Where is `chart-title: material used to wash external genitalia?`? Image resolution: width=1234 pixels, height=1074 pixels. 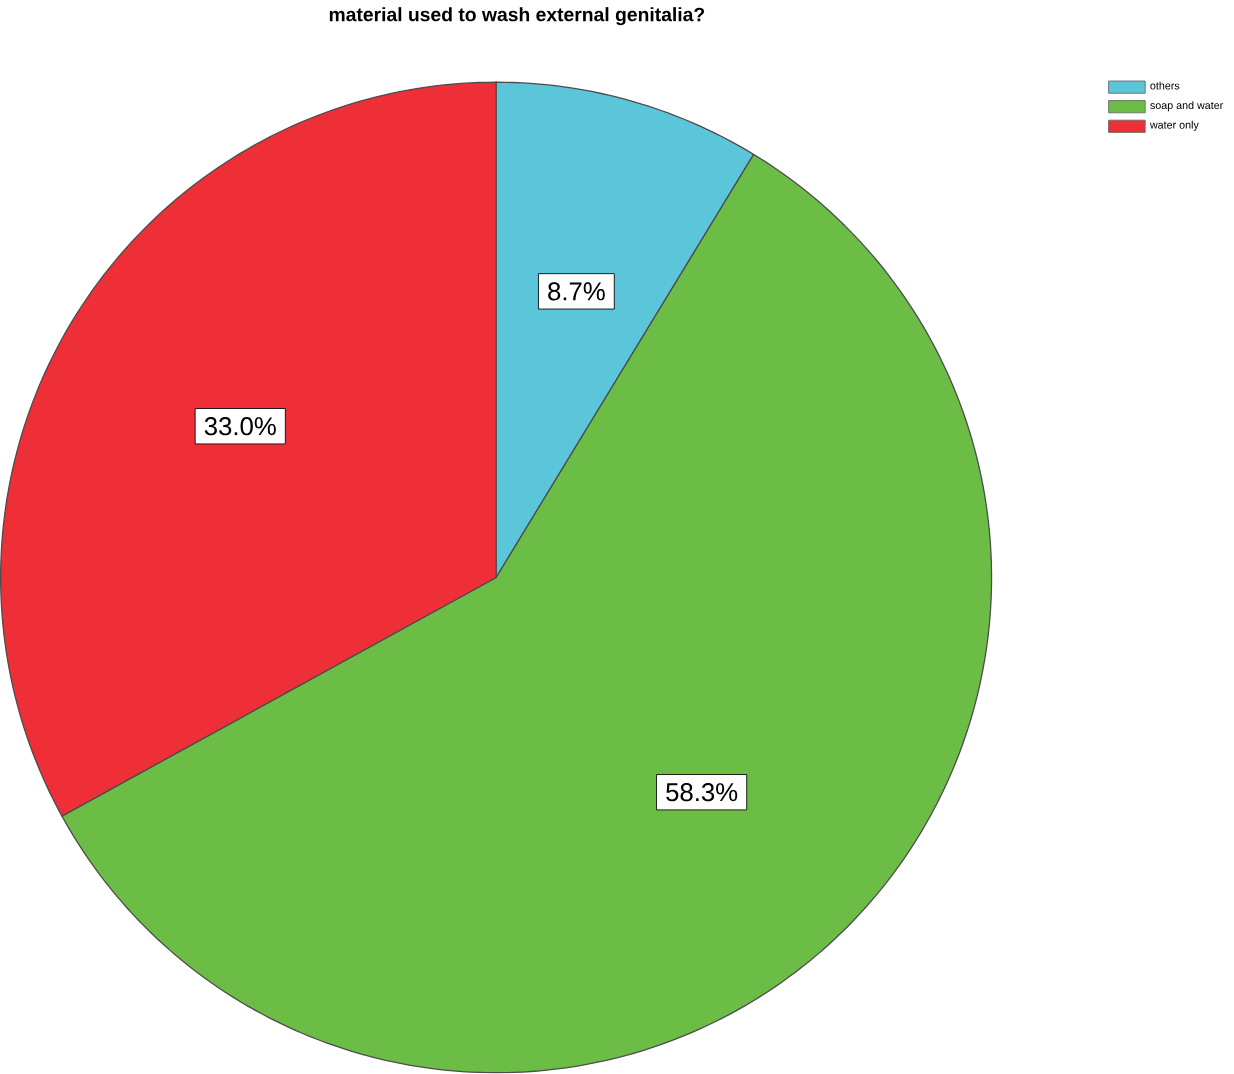
chart-title: material used to wash external genitalia? is located at coordinates (517, 16).